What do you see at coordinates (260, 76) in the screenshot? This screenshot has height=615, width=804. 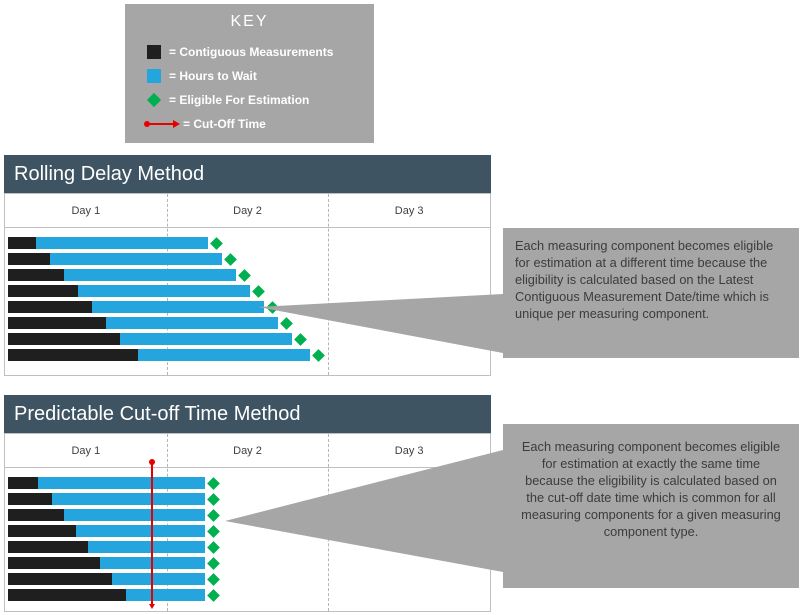 I see `legend-item: = Hours to Wait` at bounding box center [260, 76].